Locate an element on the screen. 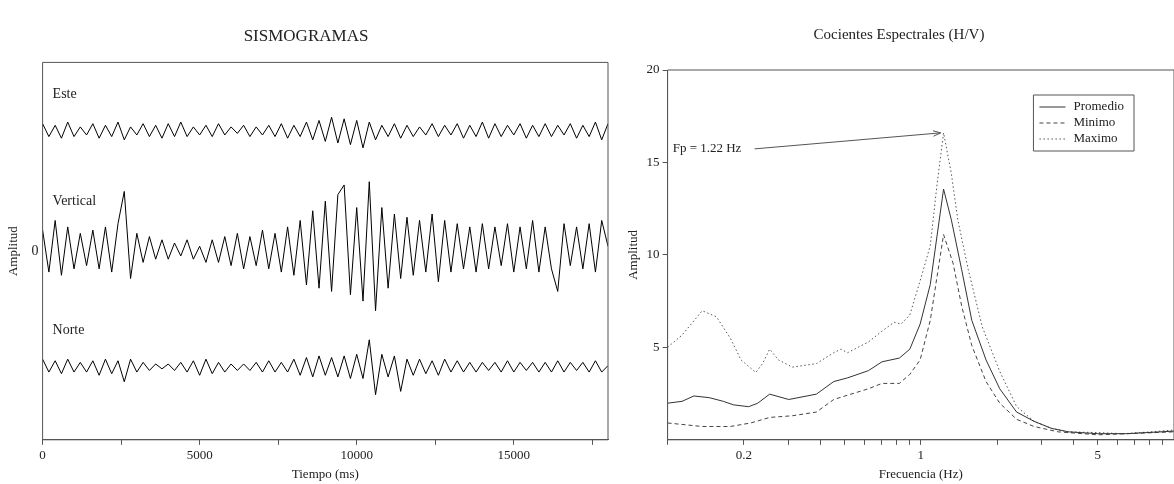 The width and height of the screenshot is (1174, 484). x-tick-label: 5000 is located at coordinates (199, 455).